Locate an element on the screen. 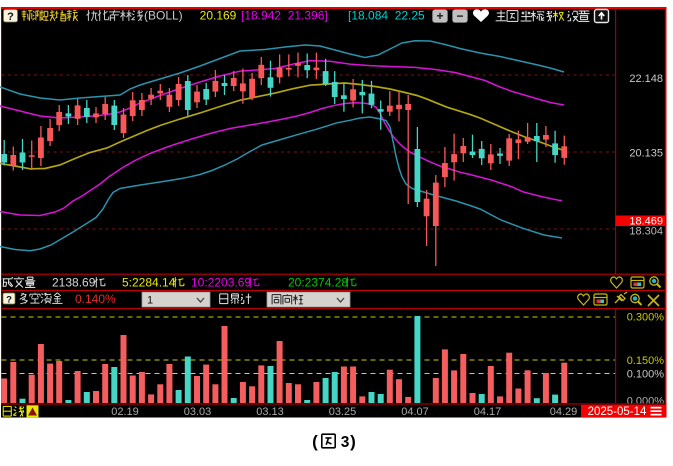 This screenshot has height=466, width=673. svg-text: 5:2284.14 is located at coordinates (149, 283).